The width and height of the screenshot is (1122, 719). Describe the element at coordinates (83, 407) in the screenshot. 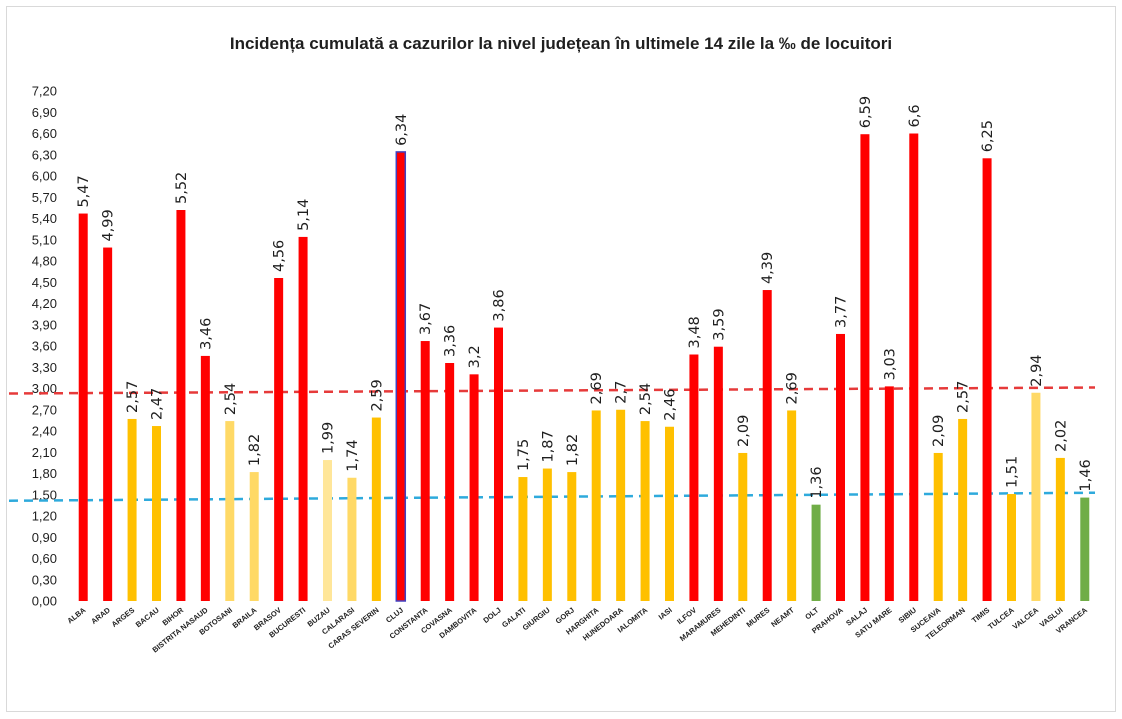

I see `bar-alba` at that location.